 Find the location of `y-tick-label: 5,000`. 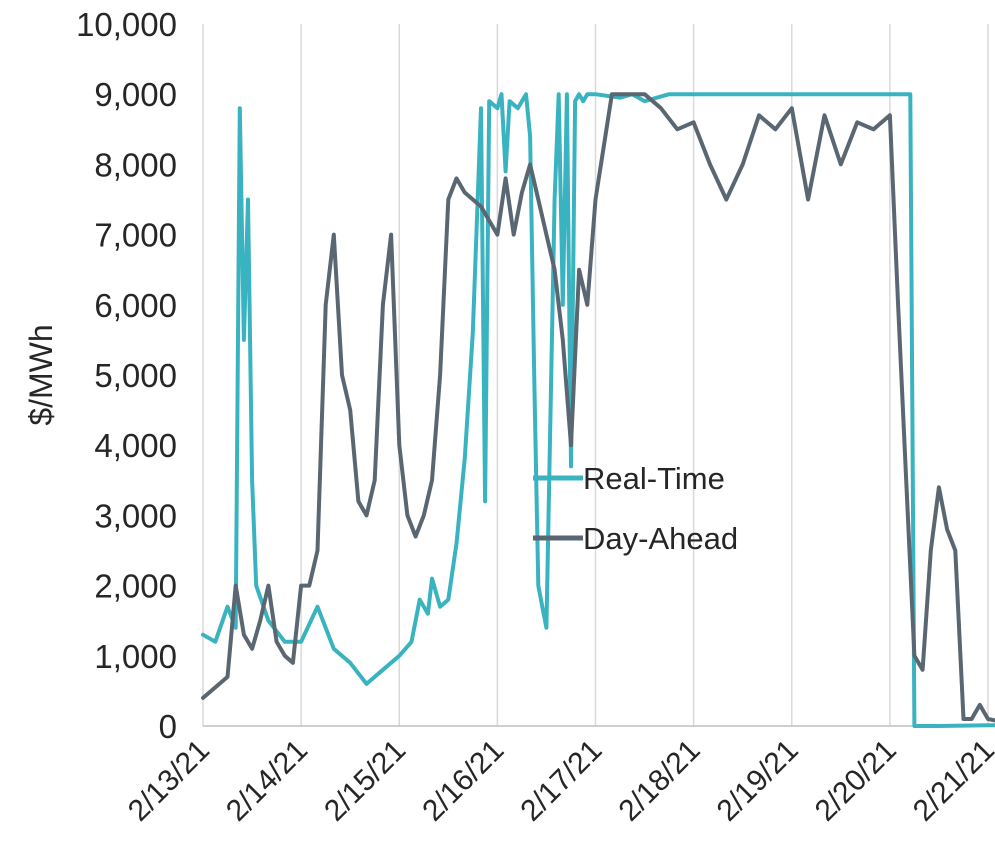

y-tick-label: 5,000 is located at coordinates (135, 375).